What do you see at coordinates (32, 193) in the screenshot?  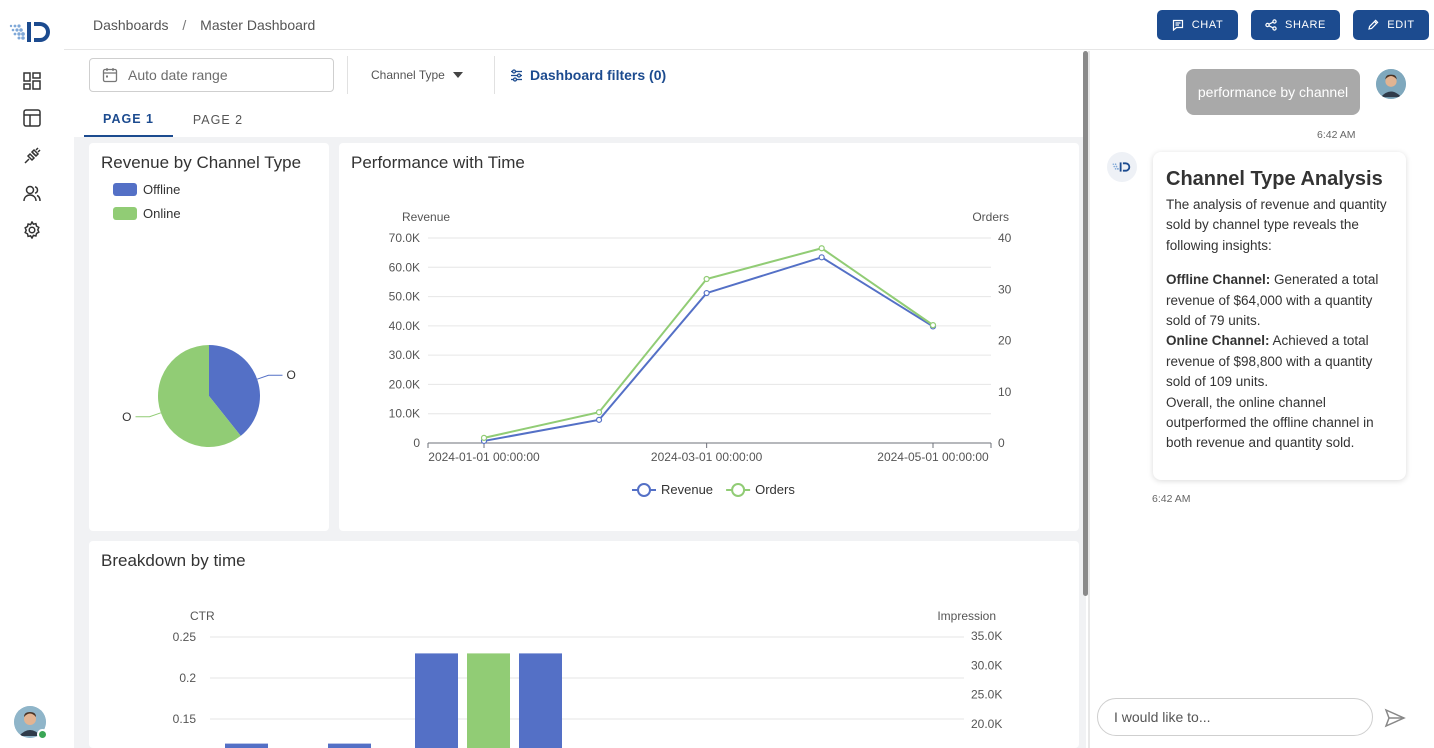 I see `users-icon` at bounding box center [32, 193].